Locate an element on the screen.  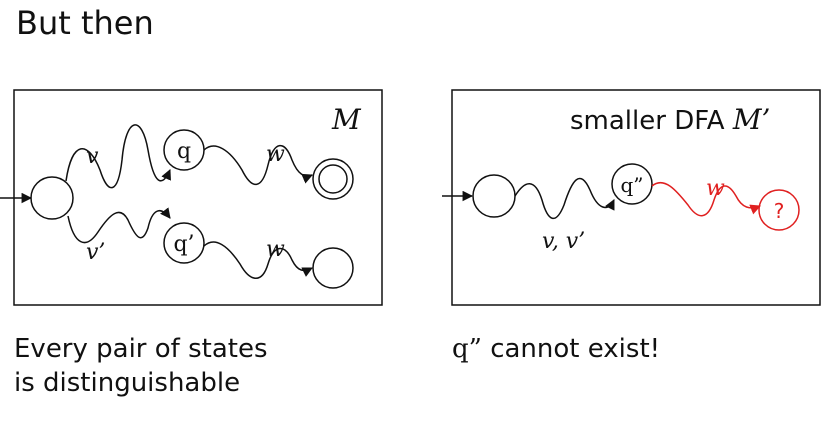
right-state-q-double-prime-label: q” is located at coordinates (631, 185).